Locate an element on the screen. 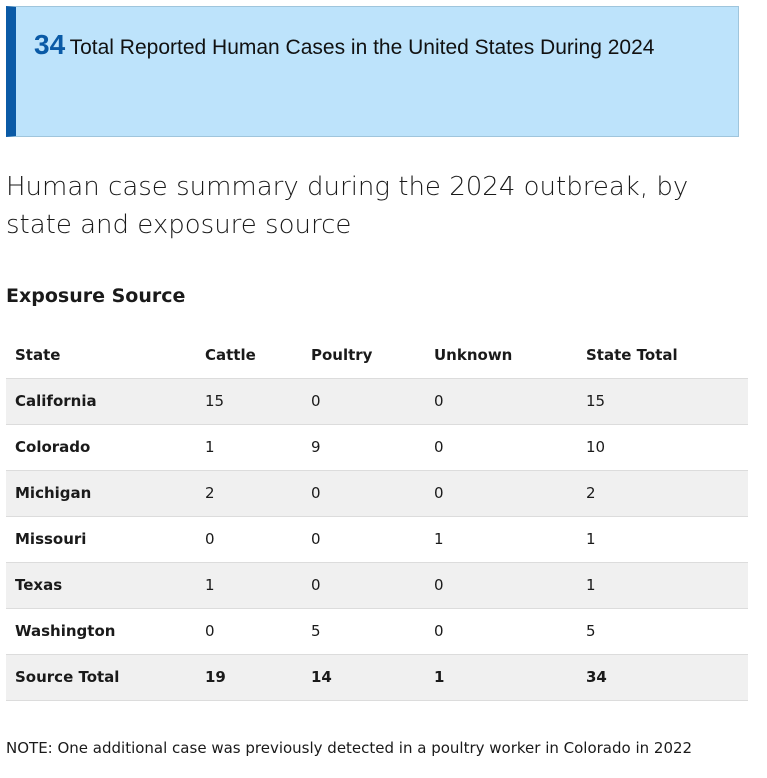  table-header: State Cattle Poultry Unknown State Total is located at coordinates (377, 355).